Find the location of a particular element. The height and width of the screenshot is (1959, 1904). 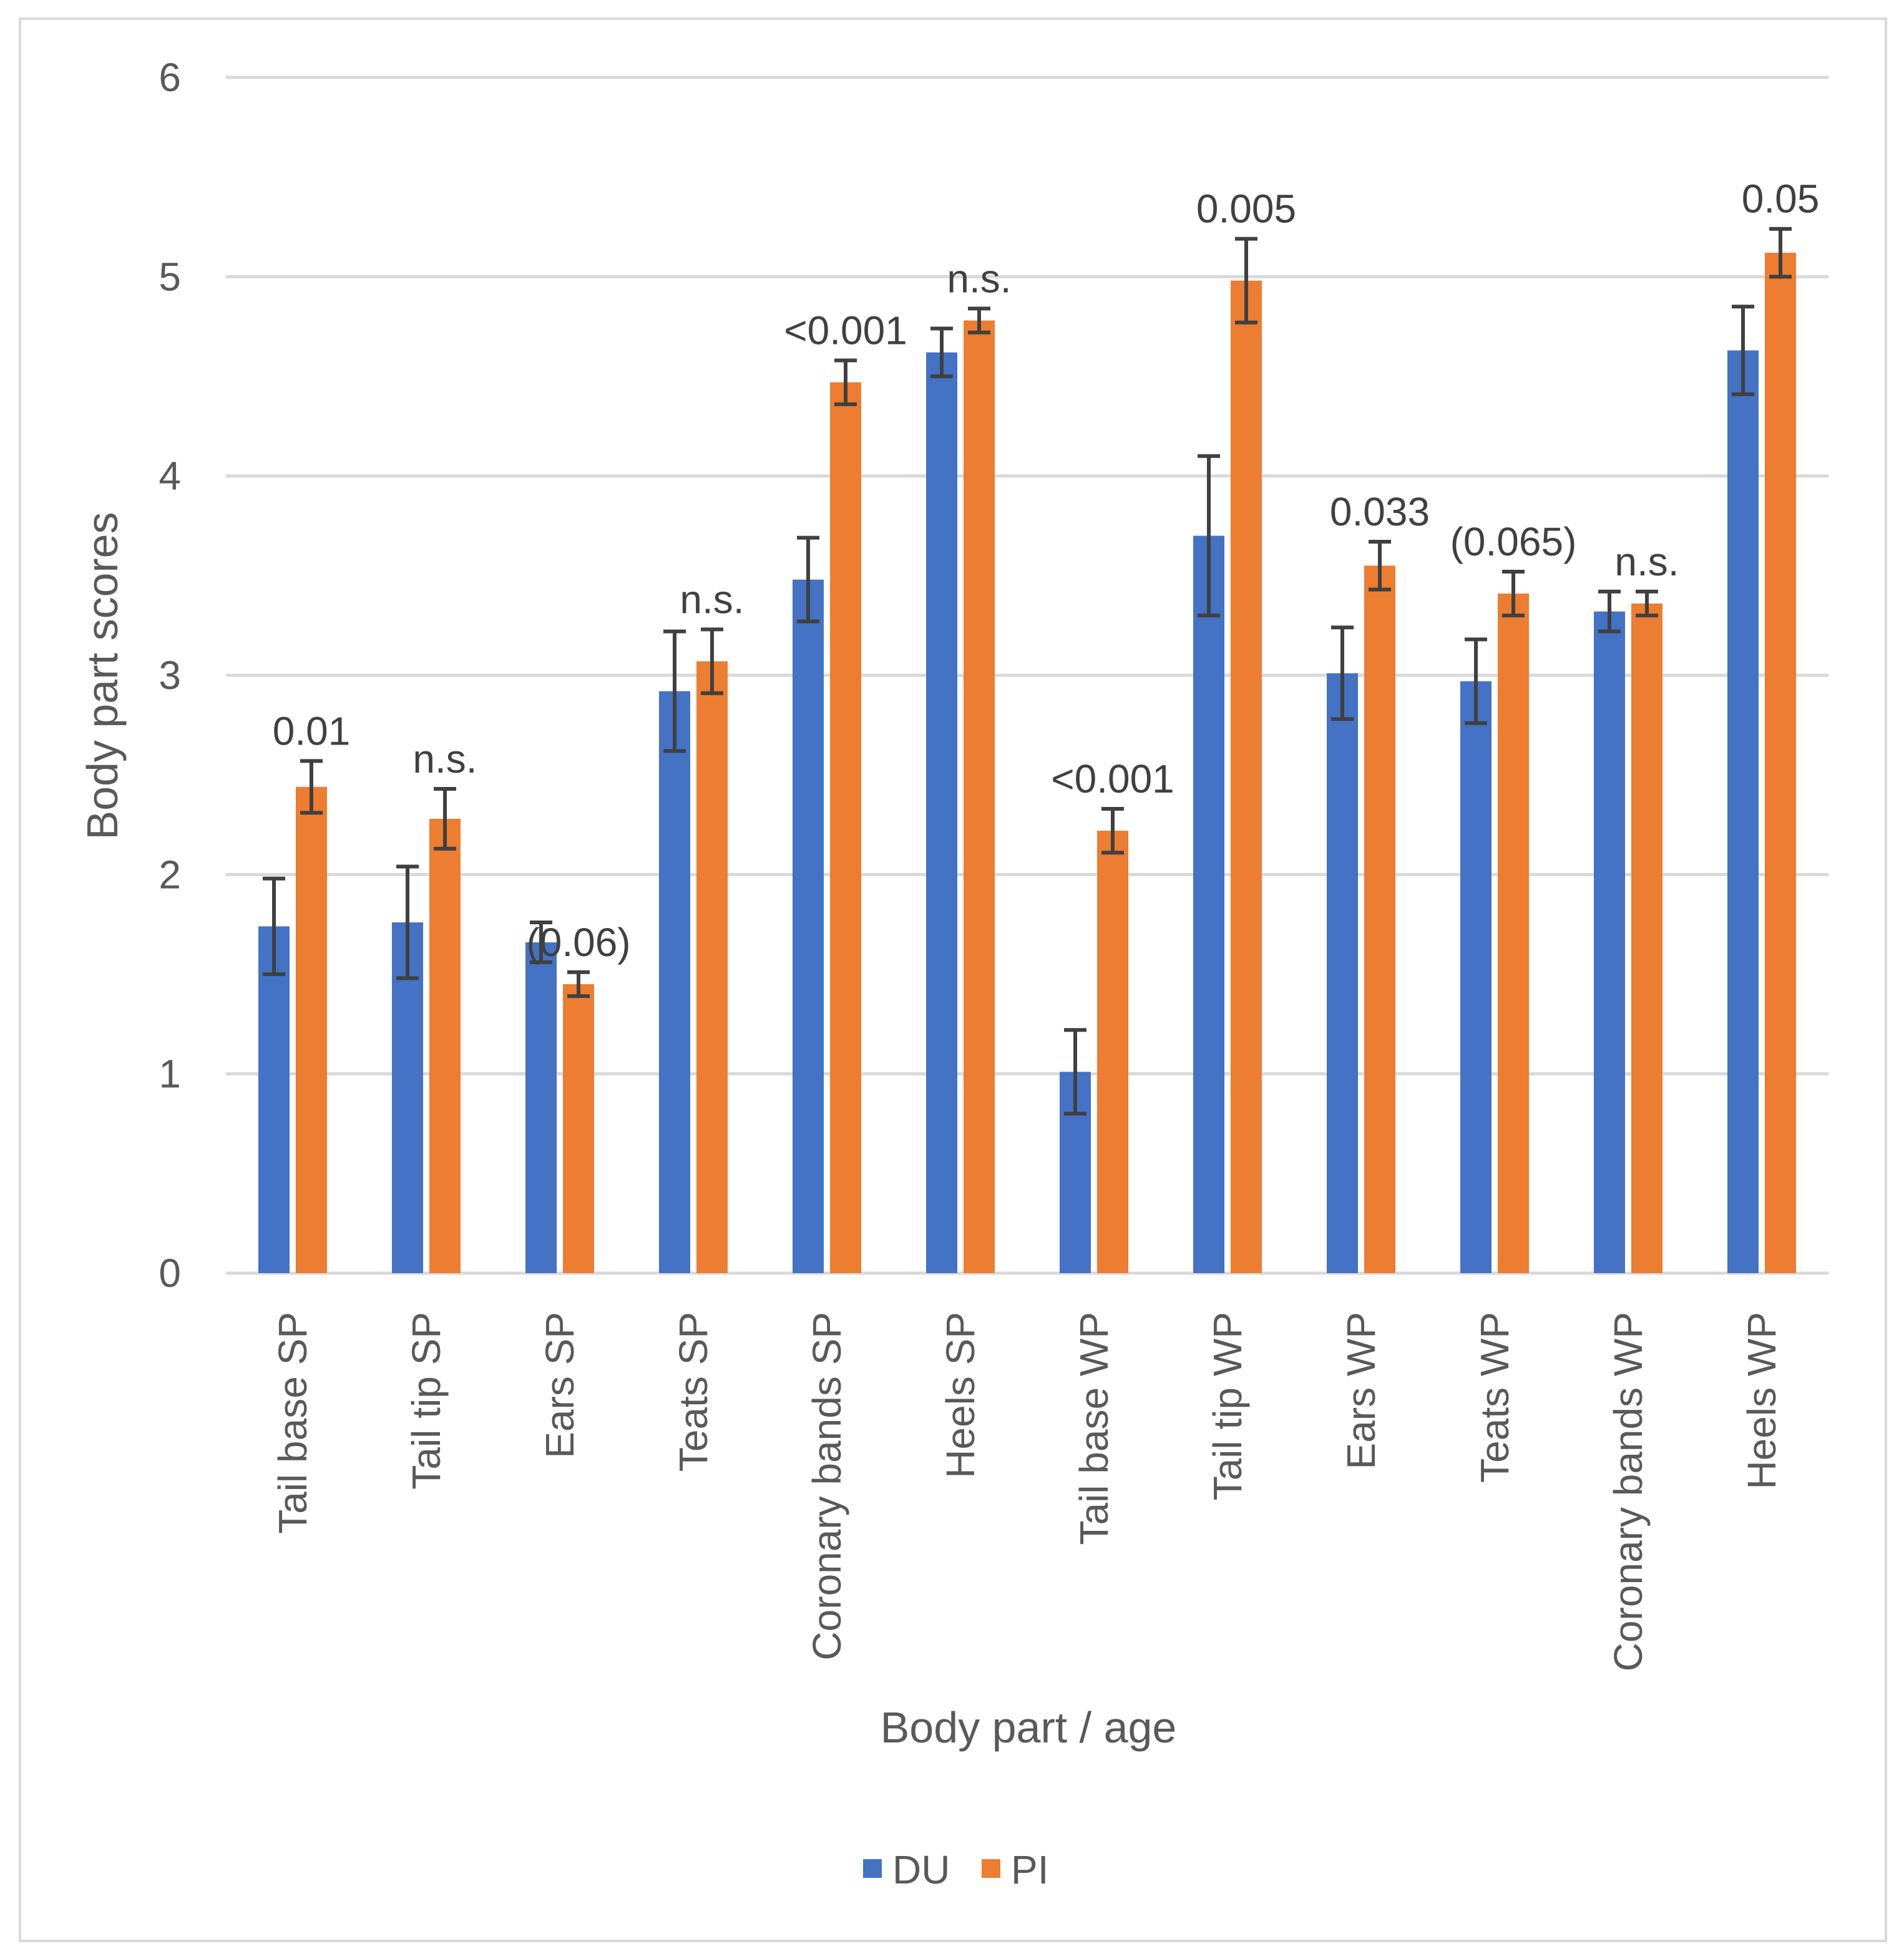

x-tick-label: Tail base SP is located at coordinates (292, 1423).